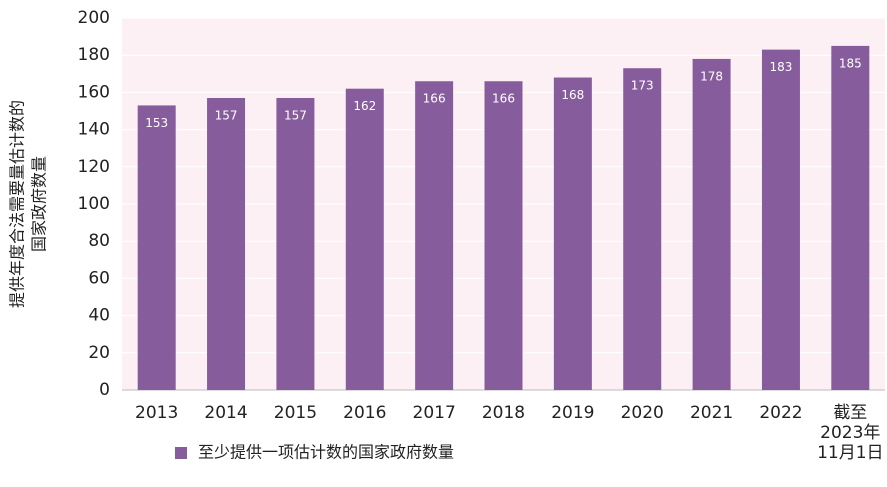 This screenshot has height=487, width=887. Describe the element at coordinates (295, 413) in the screenshot. I see `x-tick-label: 2015` at that location.